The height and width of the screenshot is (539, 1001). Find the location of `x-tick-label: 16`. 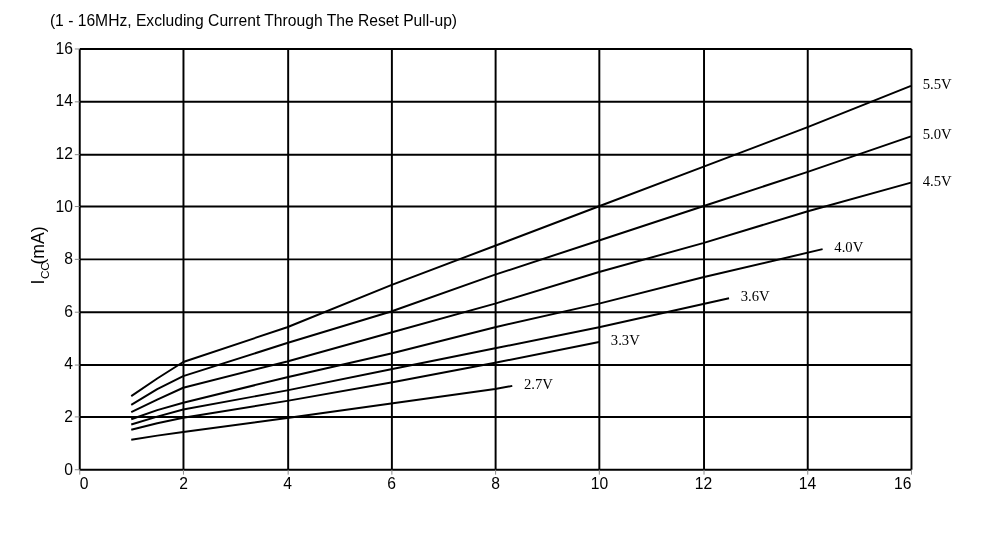

x-tick-label: 16 is located at coordinates (903, 484).